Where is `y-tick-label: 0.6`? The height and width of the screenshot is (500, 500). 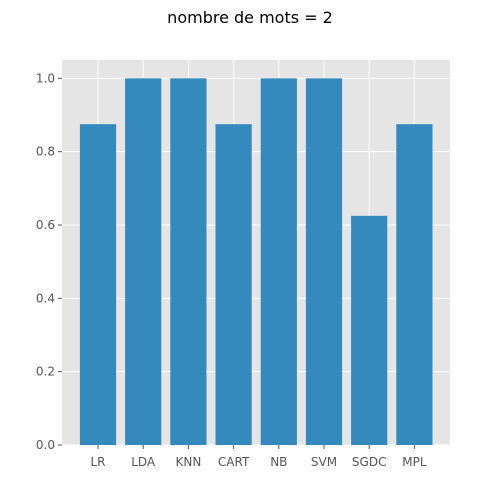 y-tick-label: 0.6 is located at coordinates (45, 225).